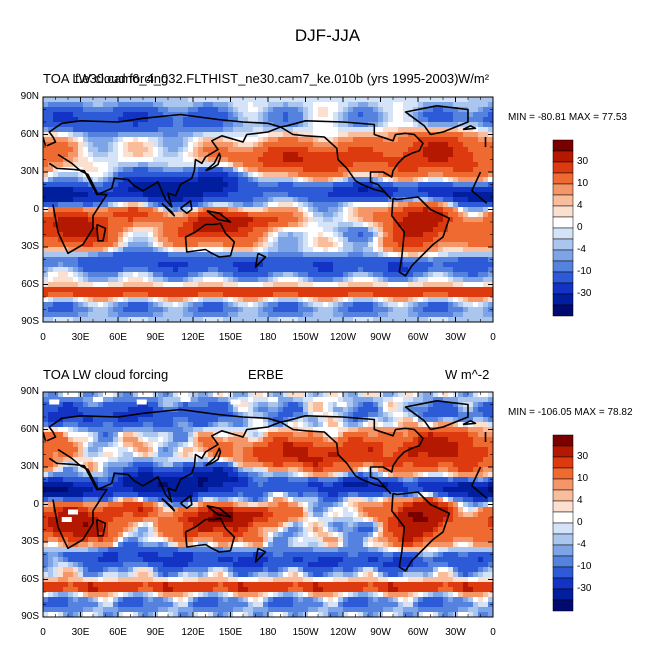 This screenshot has height=655, width=655. I want to click on panel2-left-title: TOA LW cloud forcing, so click(106, 374).